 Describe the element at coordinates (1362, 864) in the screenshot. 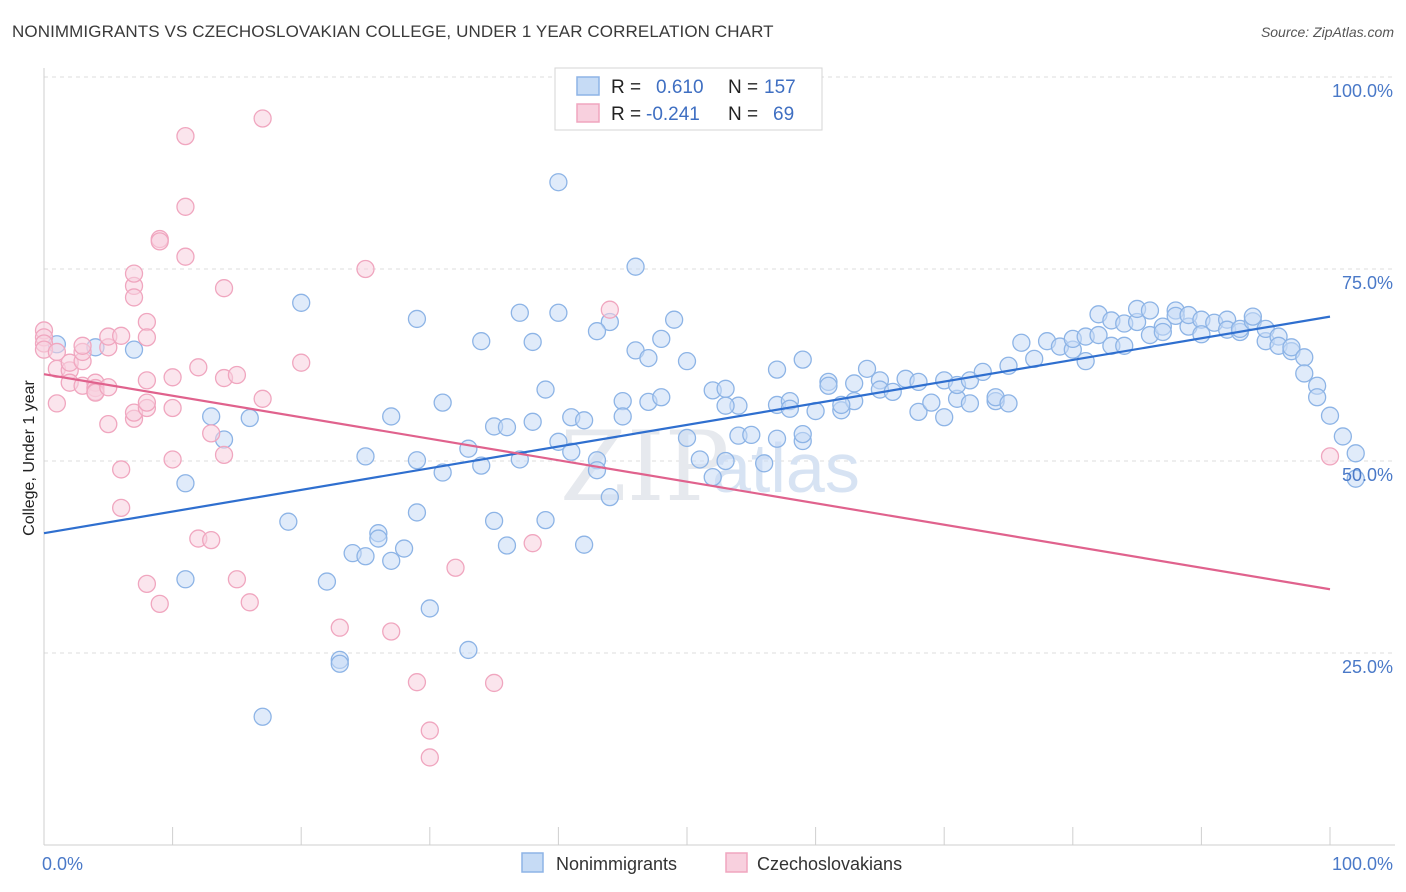

I see `x-tick-label-1: 100.0%` at that location.